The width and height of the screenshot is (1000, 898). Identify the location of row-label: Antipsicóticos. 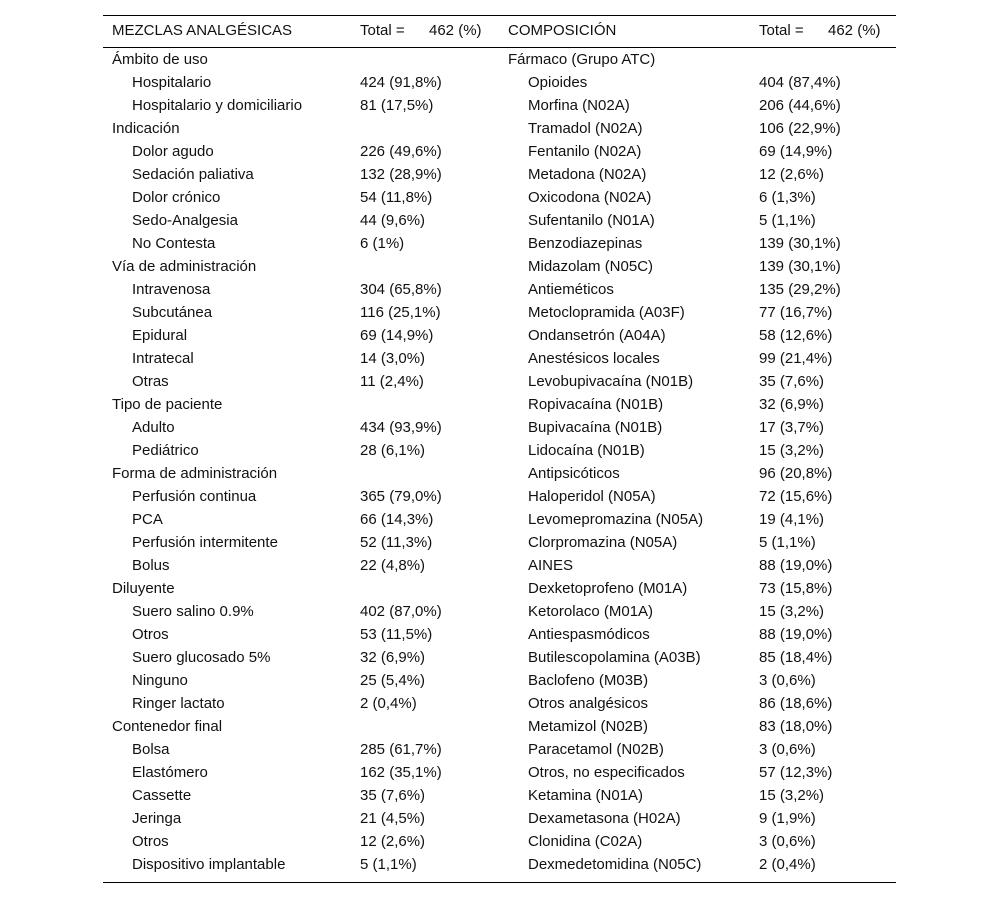
(574, 473).